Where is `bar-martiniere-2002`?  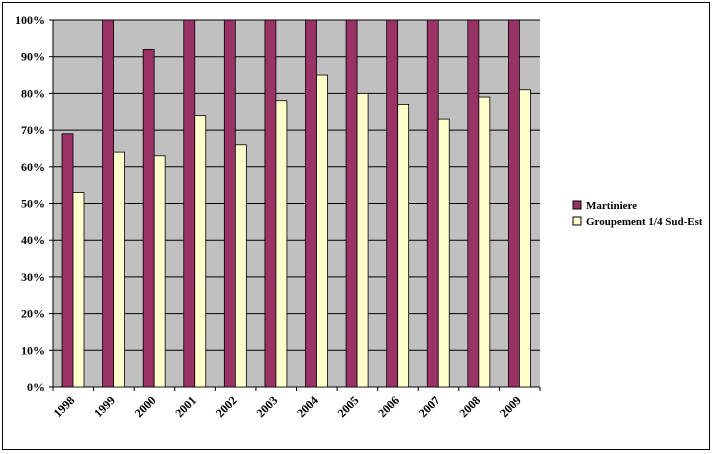 bar-martiniere-2002 is located at coordinates (229, 203).